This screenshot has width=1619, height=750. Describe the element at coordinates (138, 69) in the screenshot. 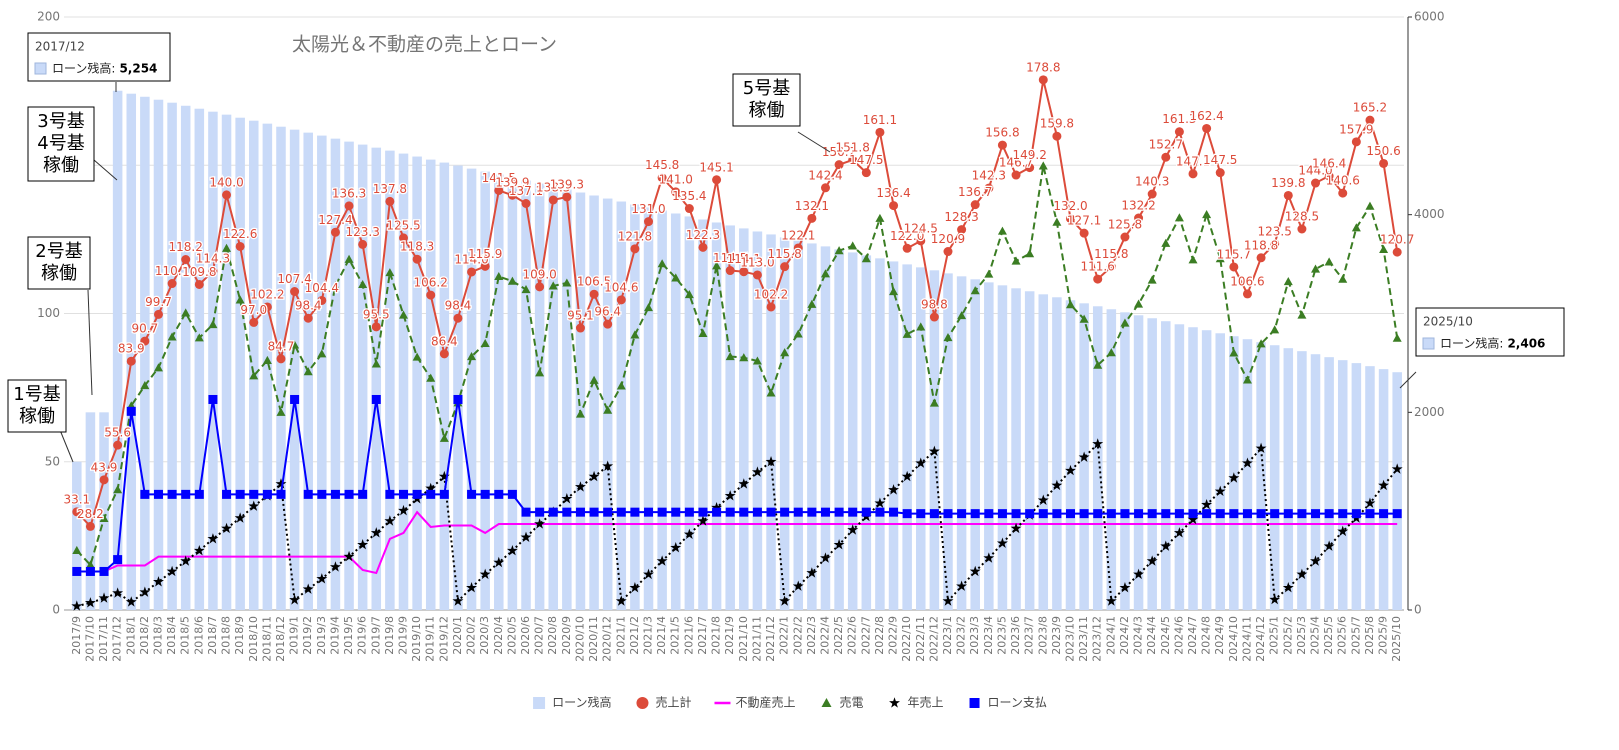

I see `tooltip-value: 5,254` at that location.